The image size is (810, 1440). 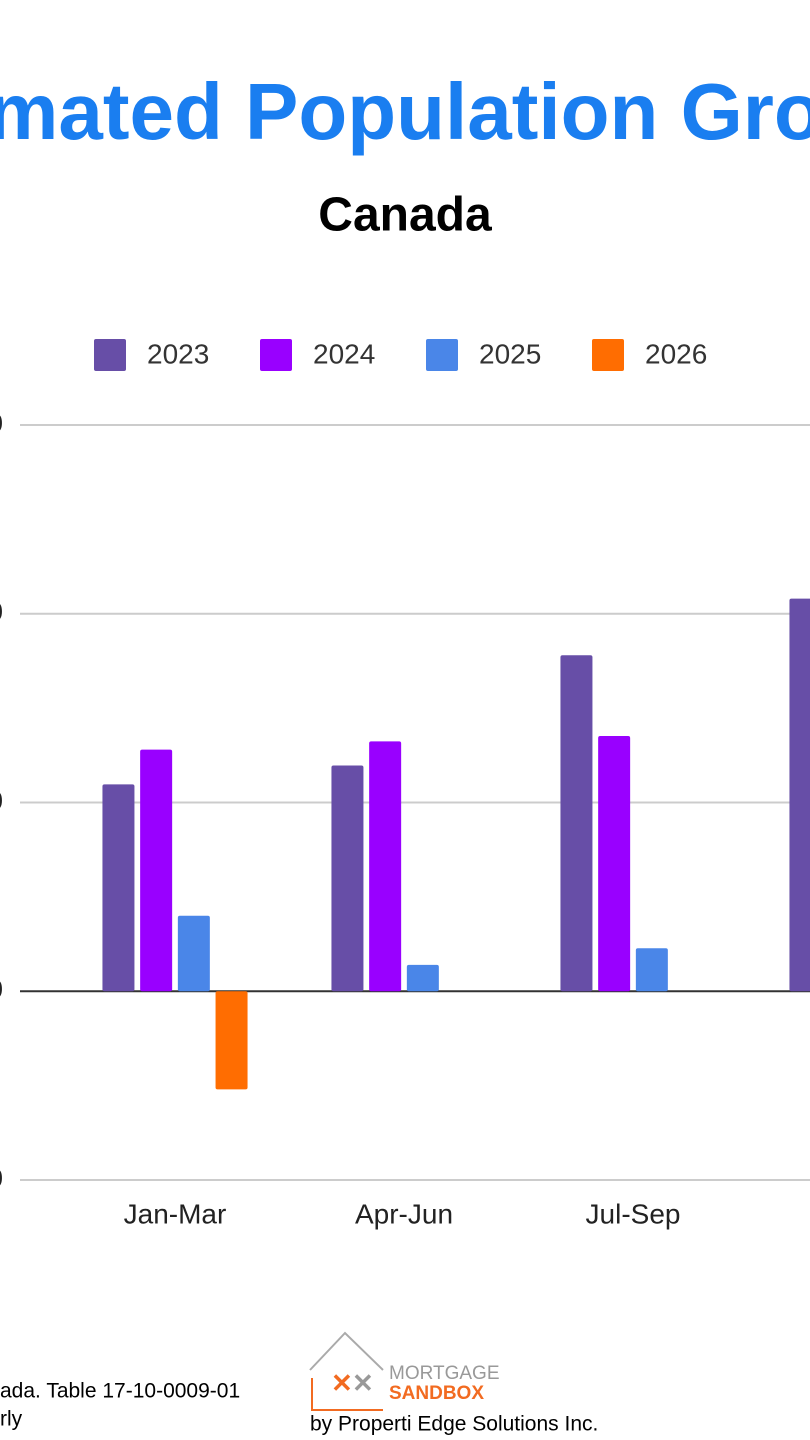 What do you see at coordinates (344, 353) in the screenshot?
I see `legend-label: 2024` at bounding box center [344, 353].